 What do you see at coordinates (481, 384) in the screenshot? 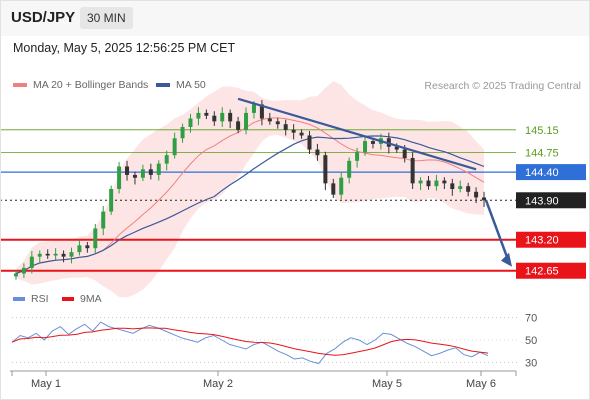
I see `x-tick-label: May 6` at bounding box center [481, 384].